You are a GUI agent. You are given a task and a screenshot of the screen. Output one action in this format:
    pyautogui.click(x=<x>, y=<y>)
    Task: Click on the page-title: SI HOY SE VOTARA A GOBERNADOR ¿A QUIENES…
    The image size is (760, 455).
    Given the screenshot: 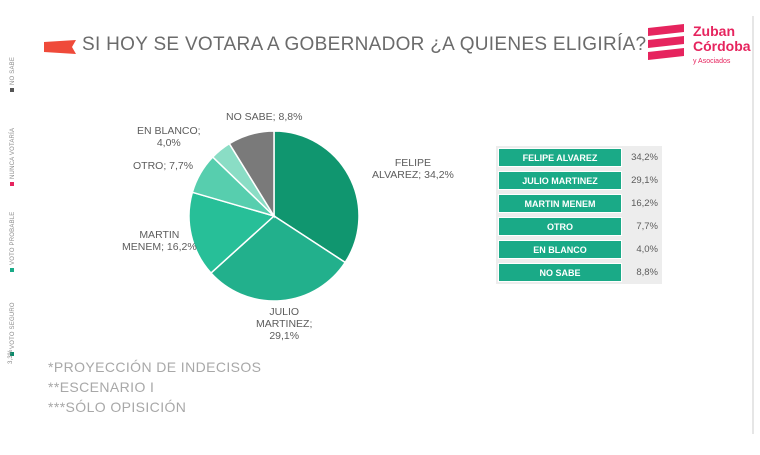 What is the action you would take?
    pyautogui.click(x=364, y=44)
    